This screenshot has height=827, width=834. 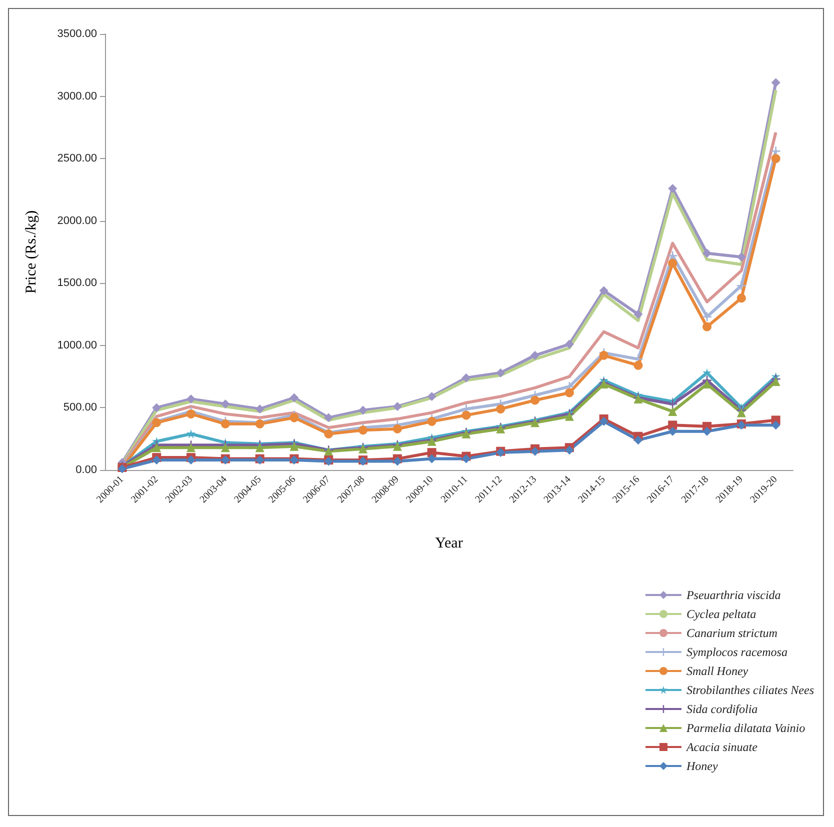 What do you see at coordinates (77, 283) in the screenshot?
I see `y-tick-label: 1500.00` at bounding box center [77, 283].